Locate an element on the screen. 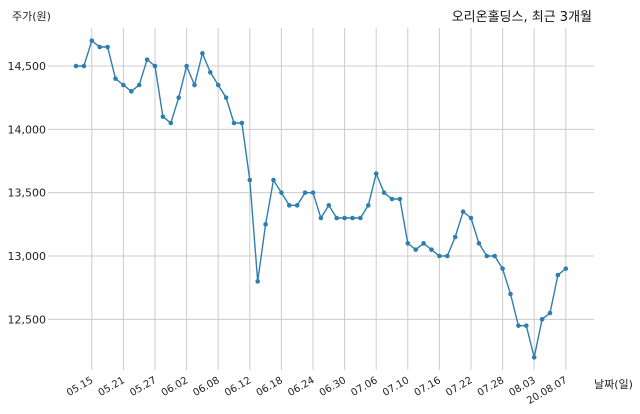 The image size is (640, 414). y-tick-label: 14,500 is located at coordinates (27, 66).